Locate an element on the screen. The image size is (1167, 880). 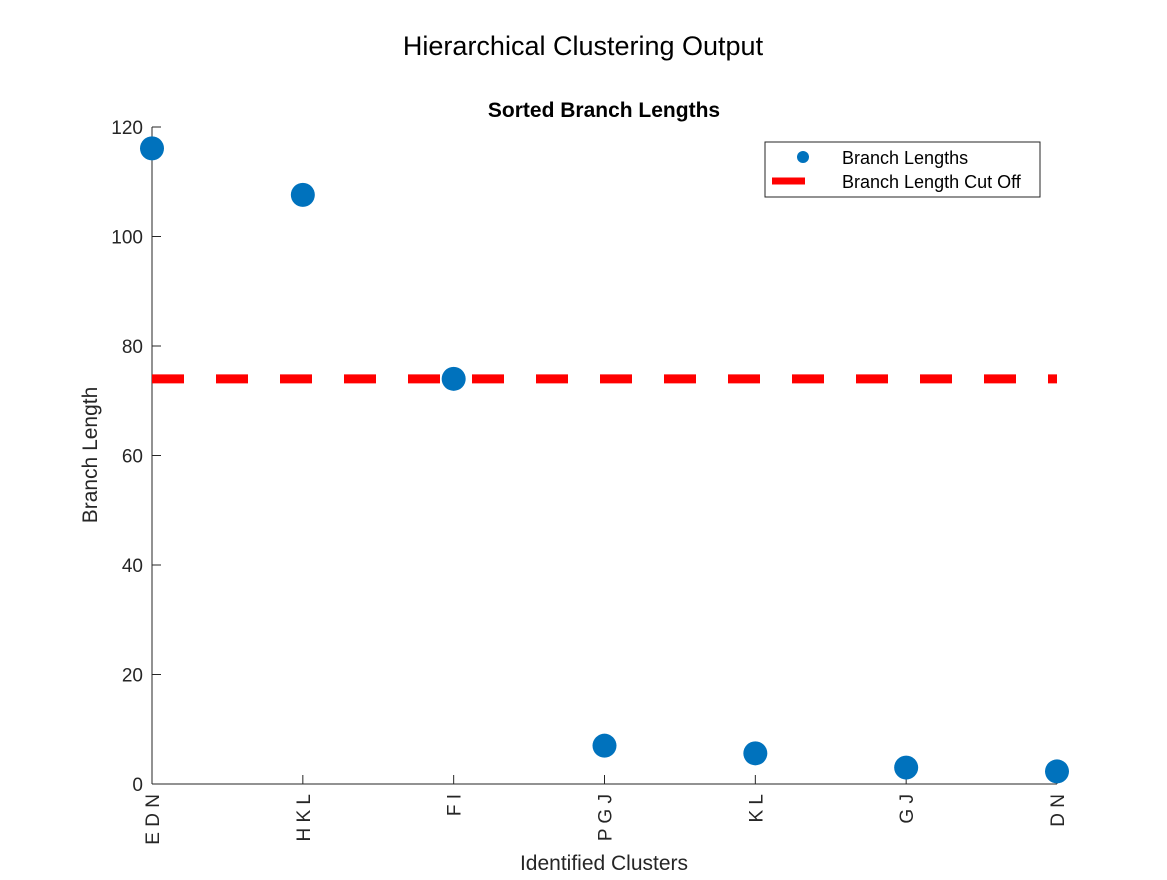
x-tick-label: E D N is located at coordinates (153, 819).